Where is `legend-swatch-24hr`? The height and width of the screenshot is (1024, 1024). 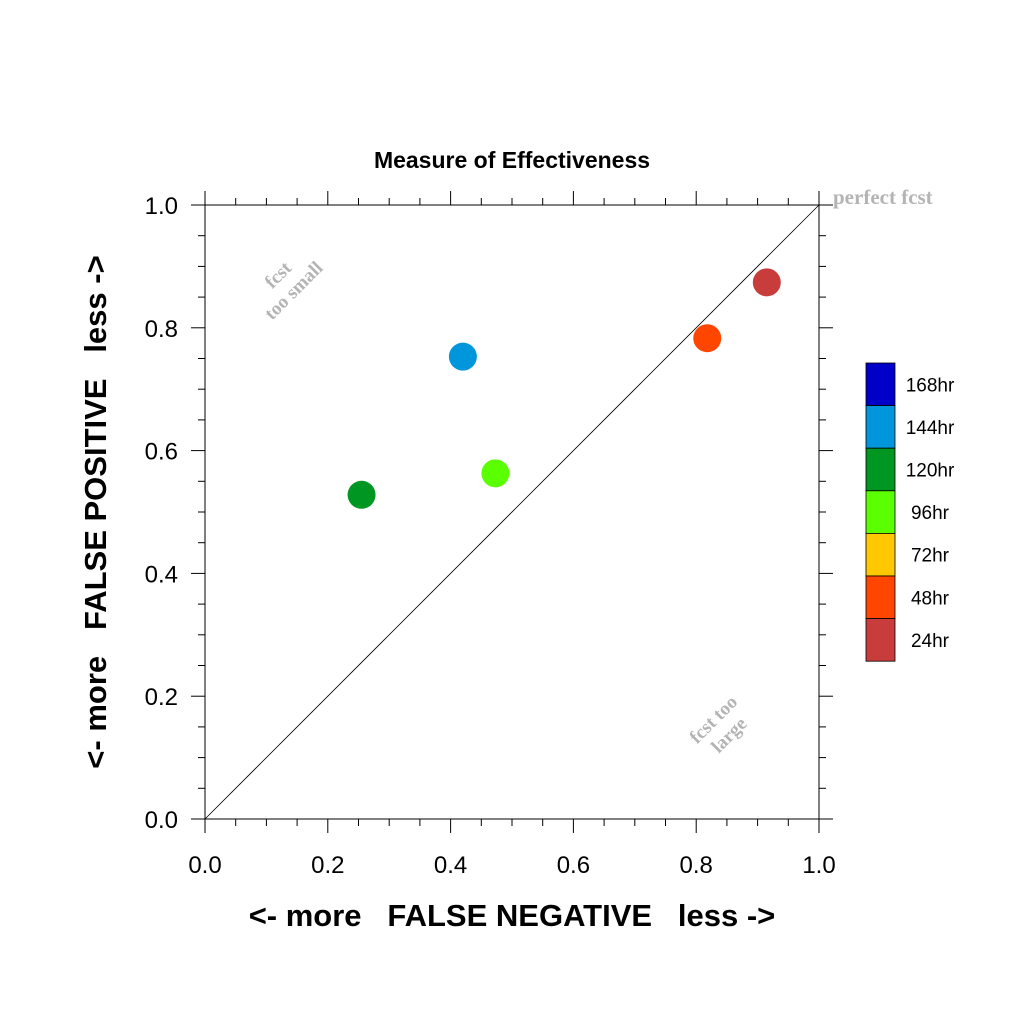 legend-swatch-24hr is located at coordinates (880, 640).